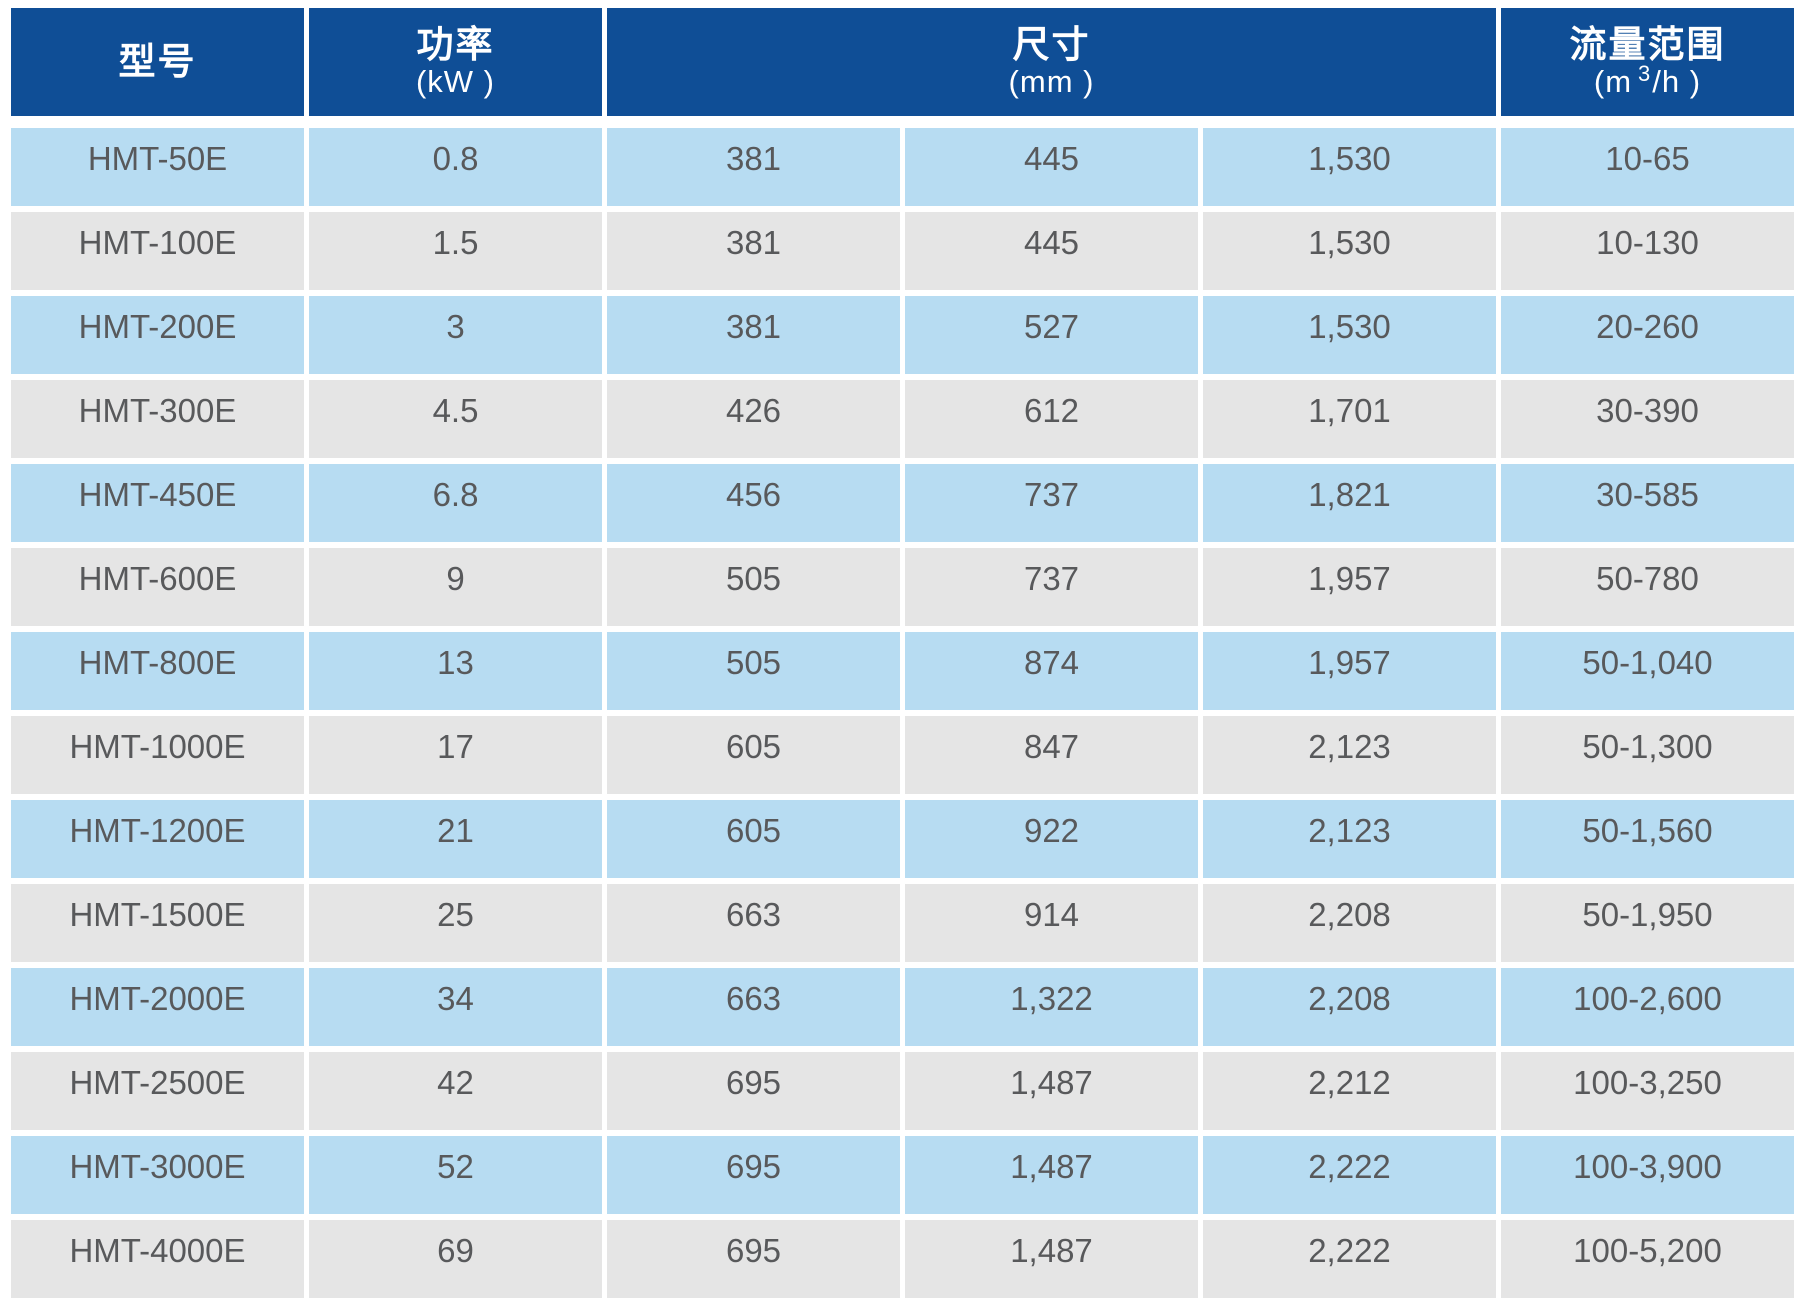 The width and height of the screenshot is (1801, 1309). What do you see at coordinates (455, 839) in the screenshot?
I see `power-cell: 21` at bounding box center [455, 839].